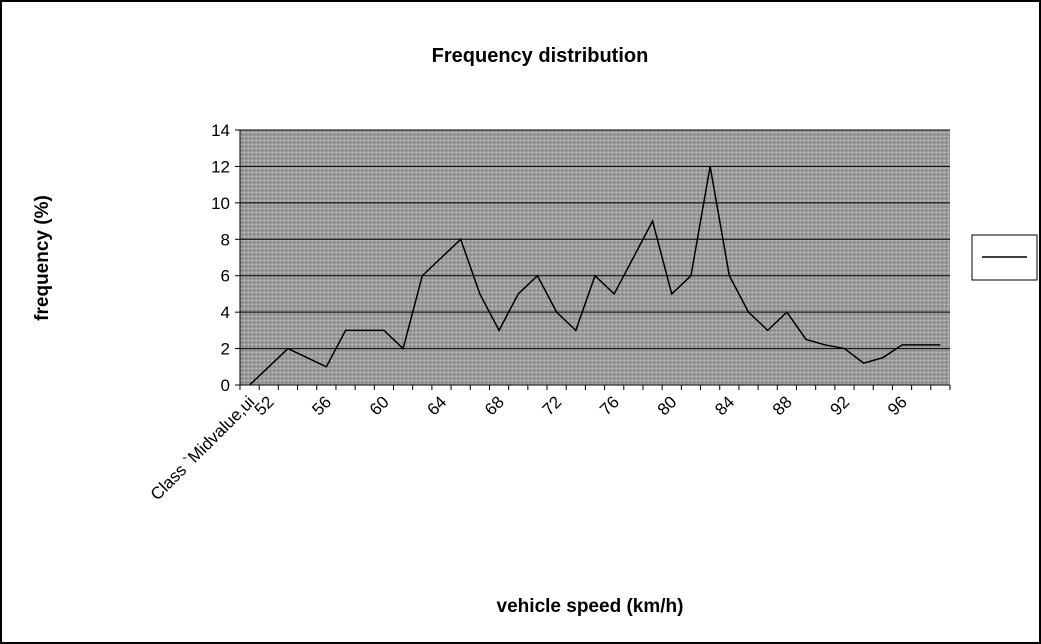 The height and width of the screenshot is (644, 1041). What do you see at coordinates (225, 239) in the screenshot?
I see `y-tick-label: 8` at bounding box center [225, 239].